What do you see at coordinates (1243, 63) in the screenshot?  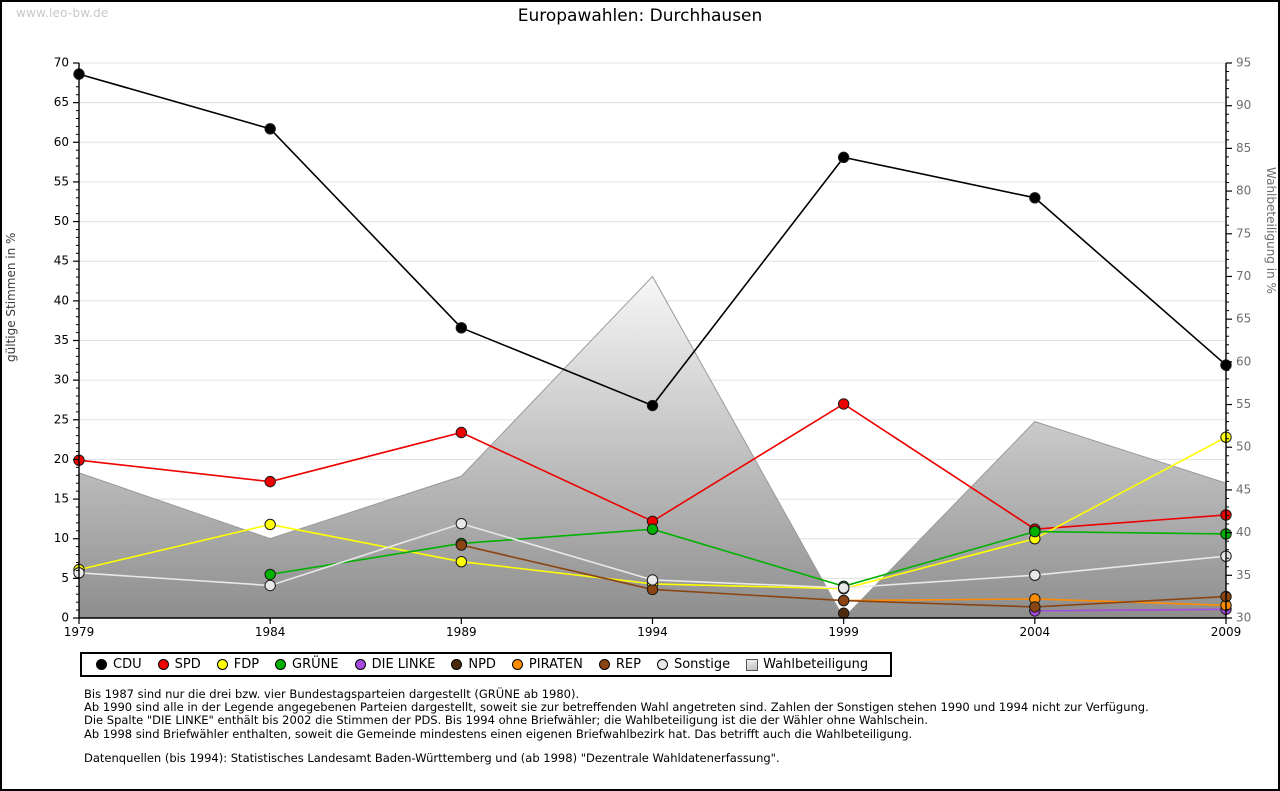 I see `svg-text: 95` at bounding box center [1243, 63].